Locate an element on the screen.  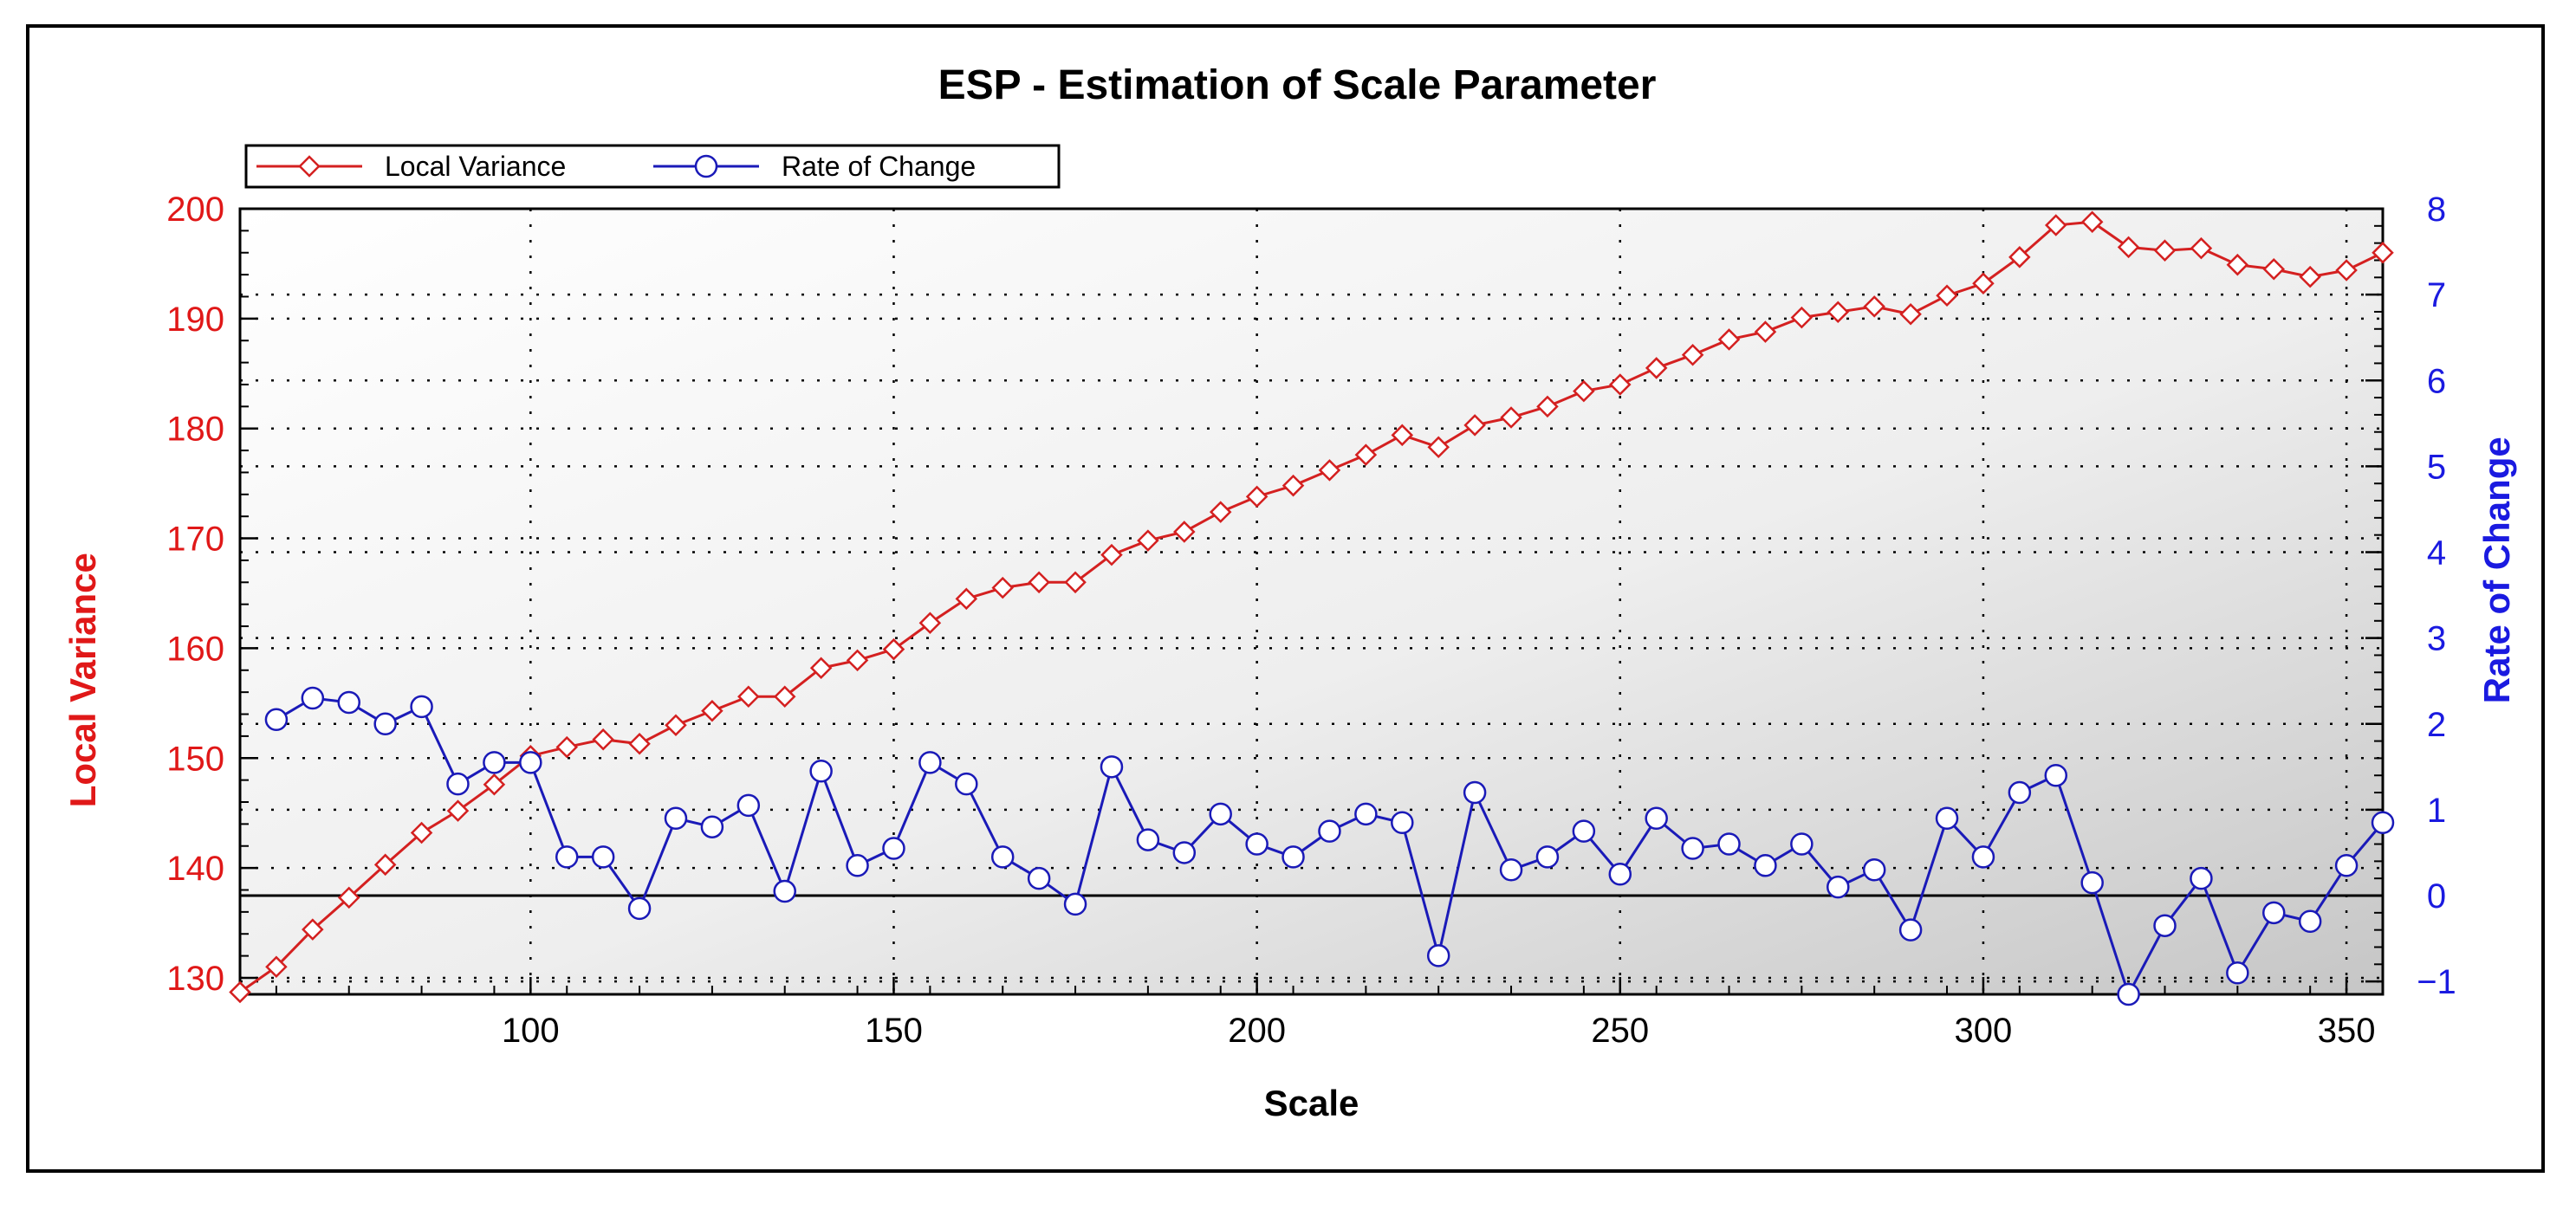
y-left-axis-title: Local Variance is located at coordinates (83, 680).